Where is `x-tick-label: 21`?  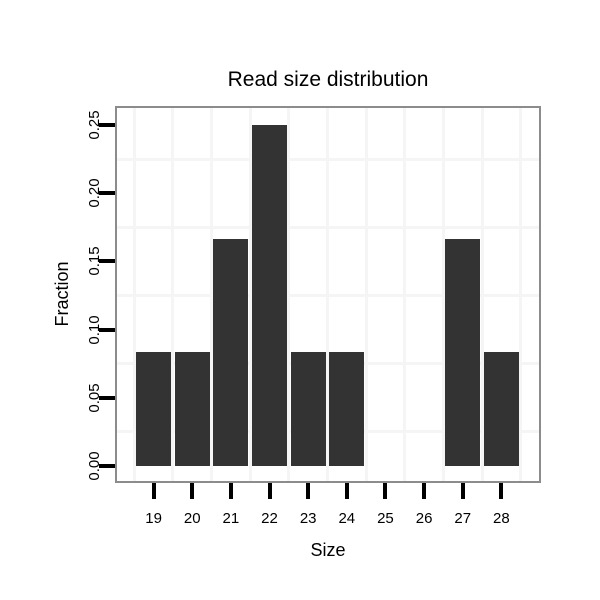
x-tick-label: 21 is located at coordinates (231, 518).